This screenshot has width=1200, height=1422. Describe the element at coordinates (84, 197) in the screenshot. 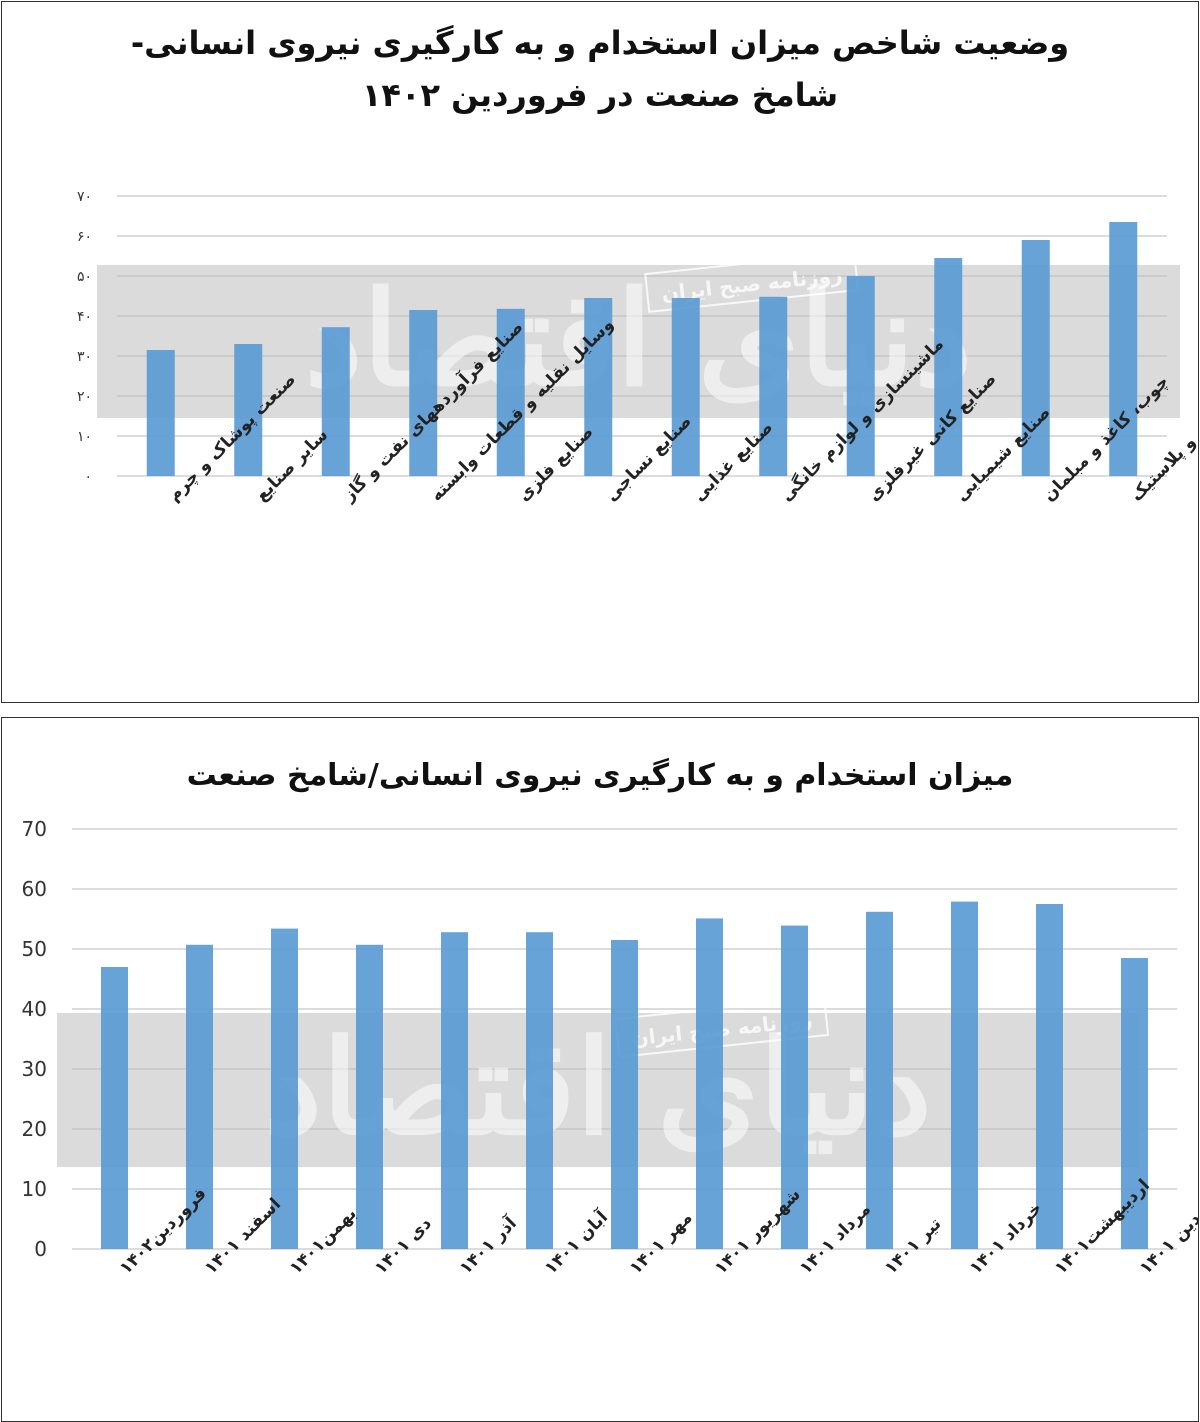

I see `y-tick-label: ۷۰` at that location.